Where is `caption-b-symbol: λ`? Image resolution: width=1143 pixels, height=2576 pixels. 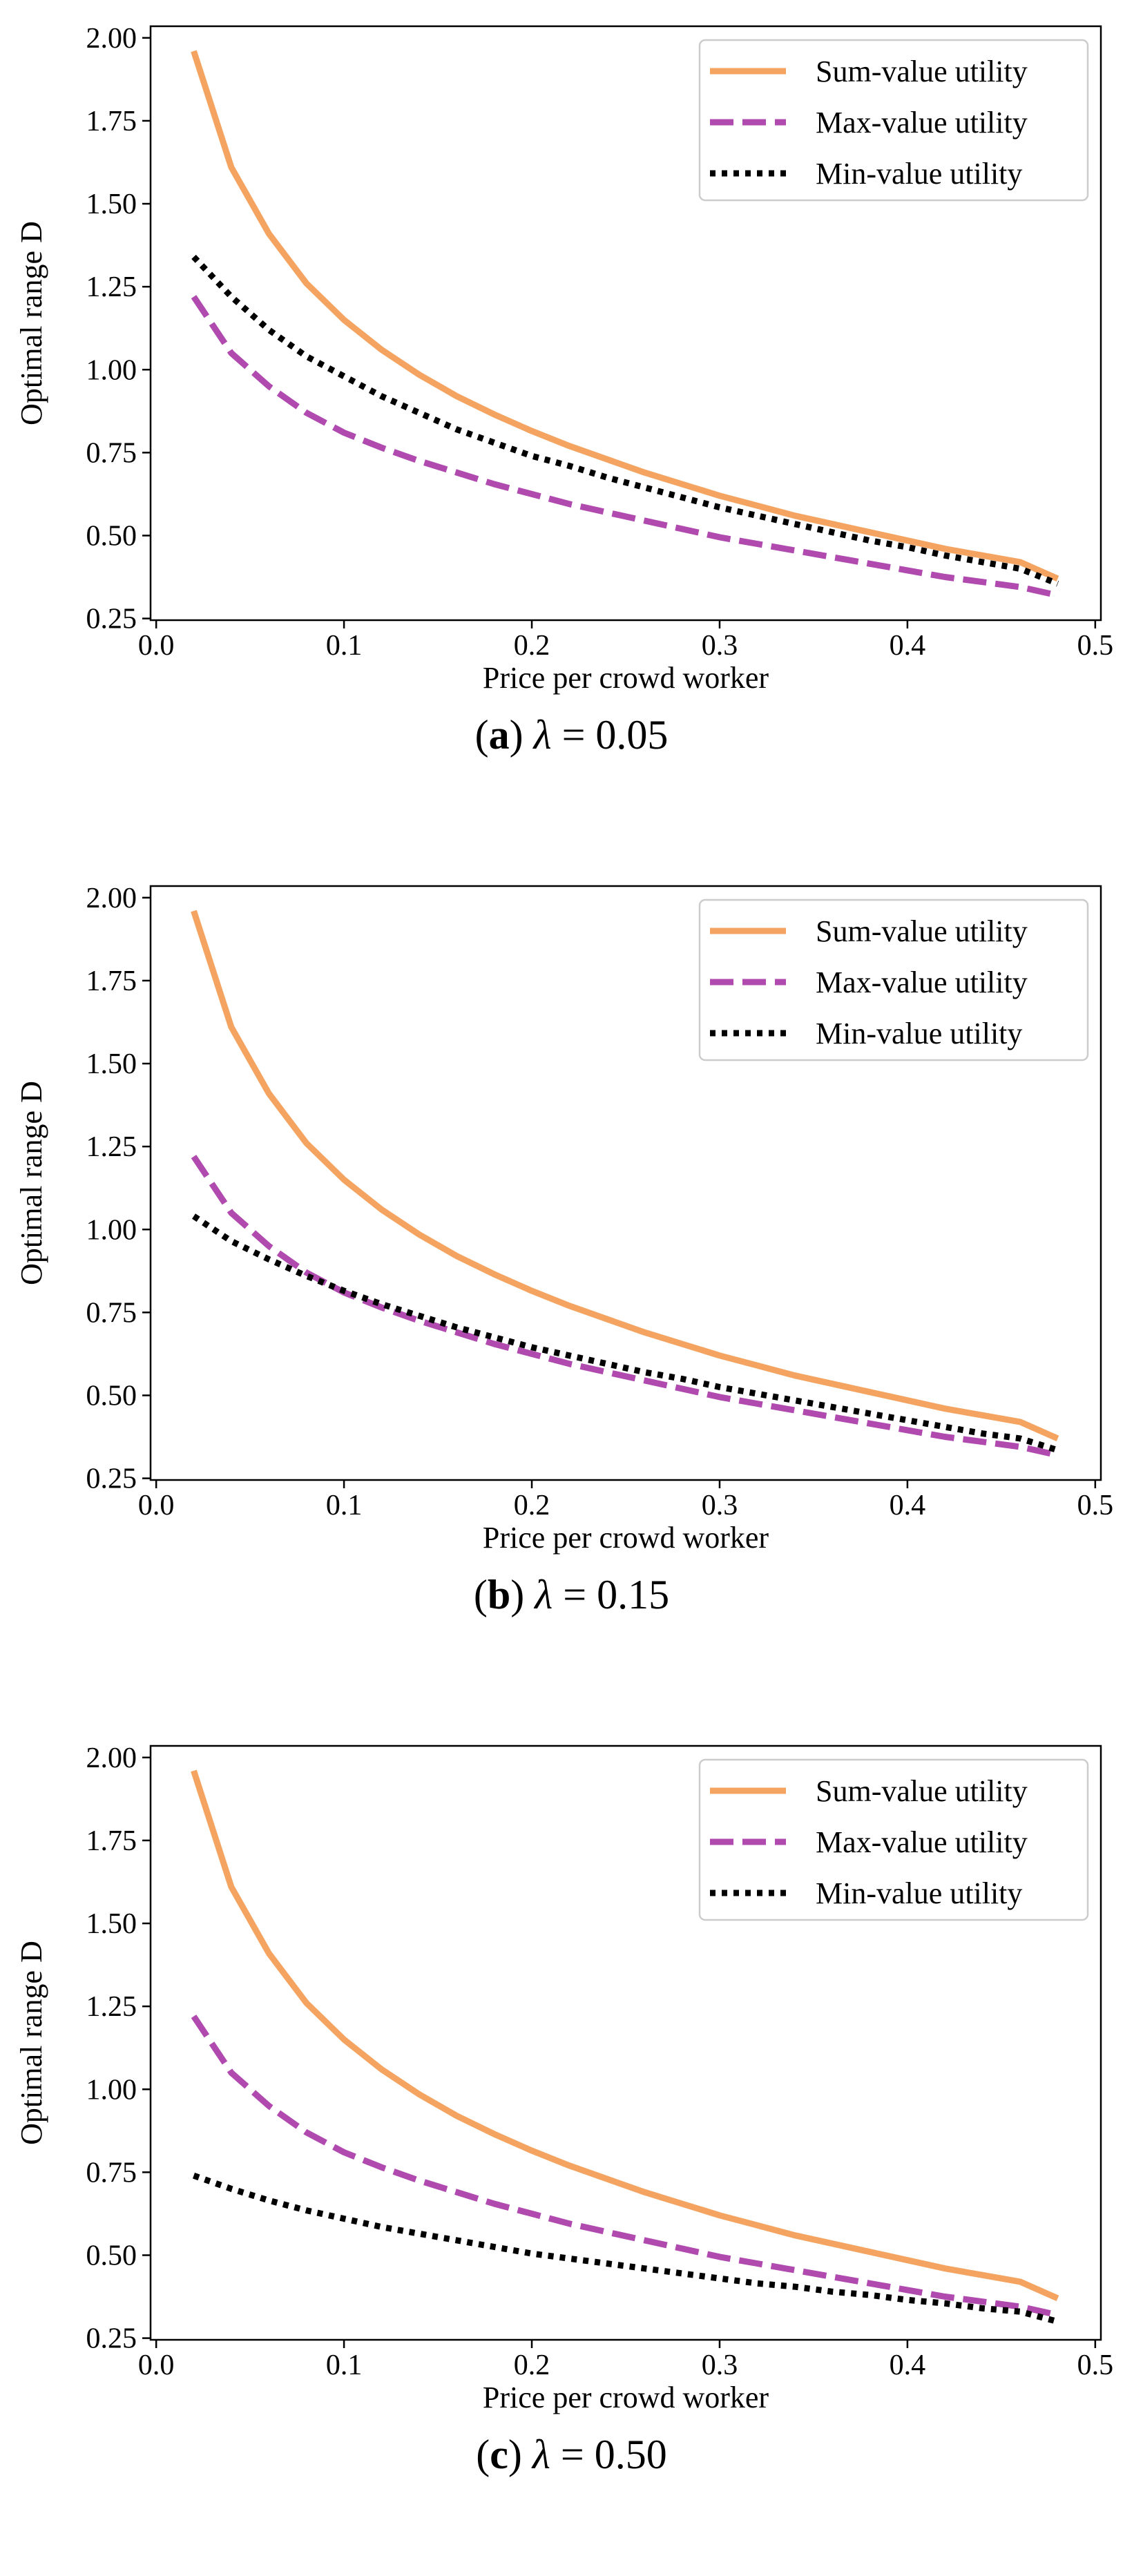
caption-b-symbol: λ is located at coordinates (544, 1594).